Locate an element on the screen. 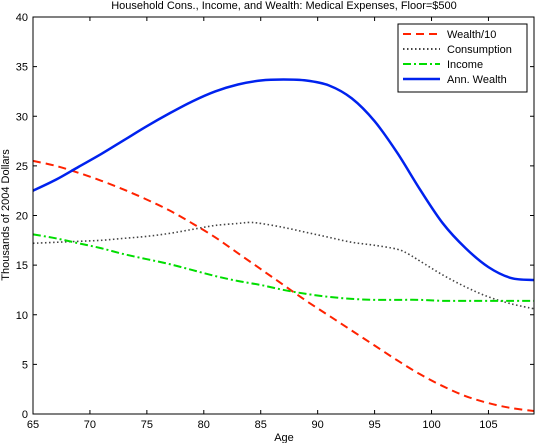  y-tick-label: 30 is located at coordinates (22, 117).